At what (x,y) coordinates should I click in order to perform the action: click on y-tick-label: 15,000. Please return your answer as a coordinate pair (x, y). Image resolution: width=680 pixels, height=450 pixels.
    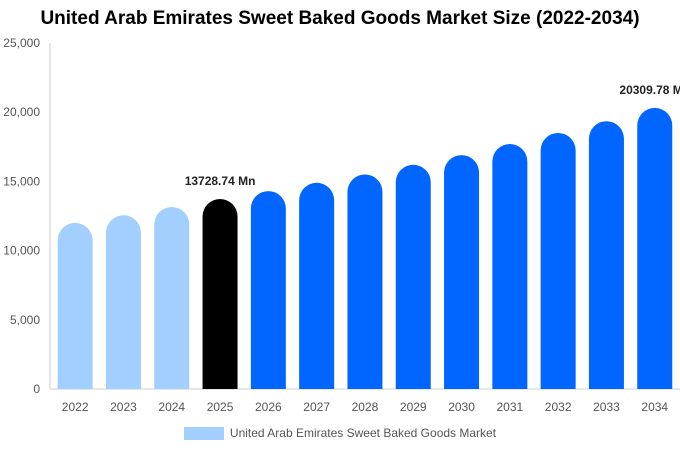
    Looking at the image, I should click on (21, 181).